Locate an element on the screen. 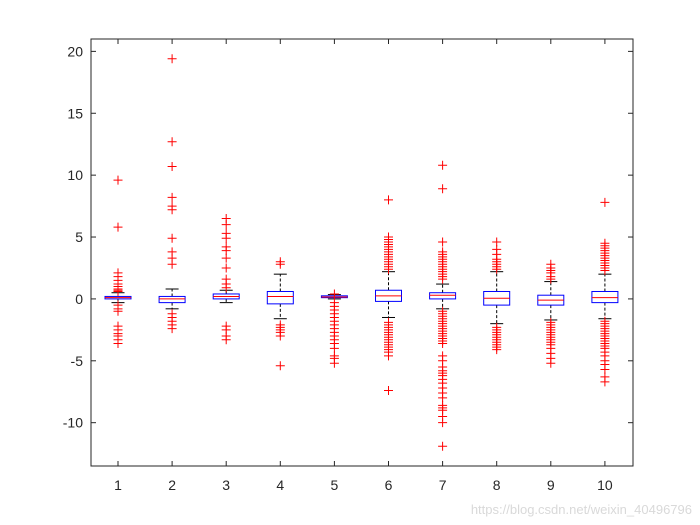  y-tick-label: 15 is located at coordinates (75, 113).